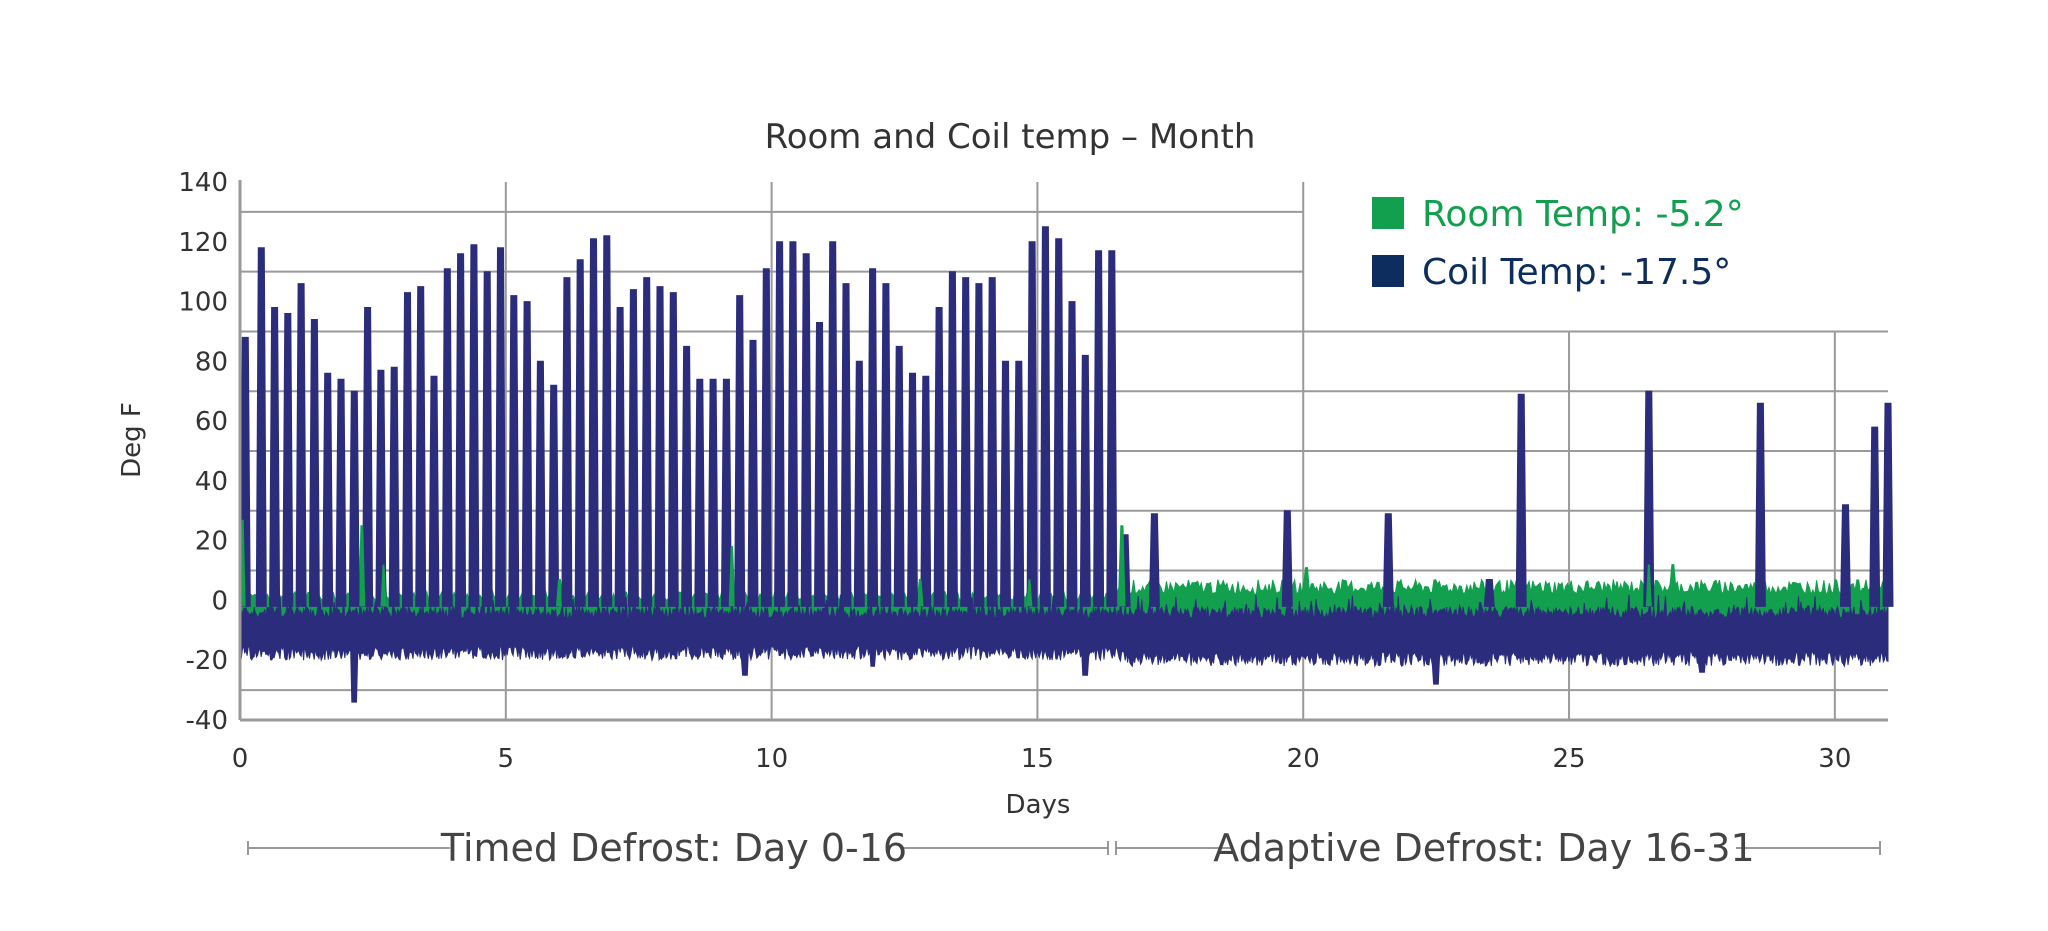 This screenshot has height=931, width=2048. I want to click on x-tick-label: 15, so click(1037, 759).